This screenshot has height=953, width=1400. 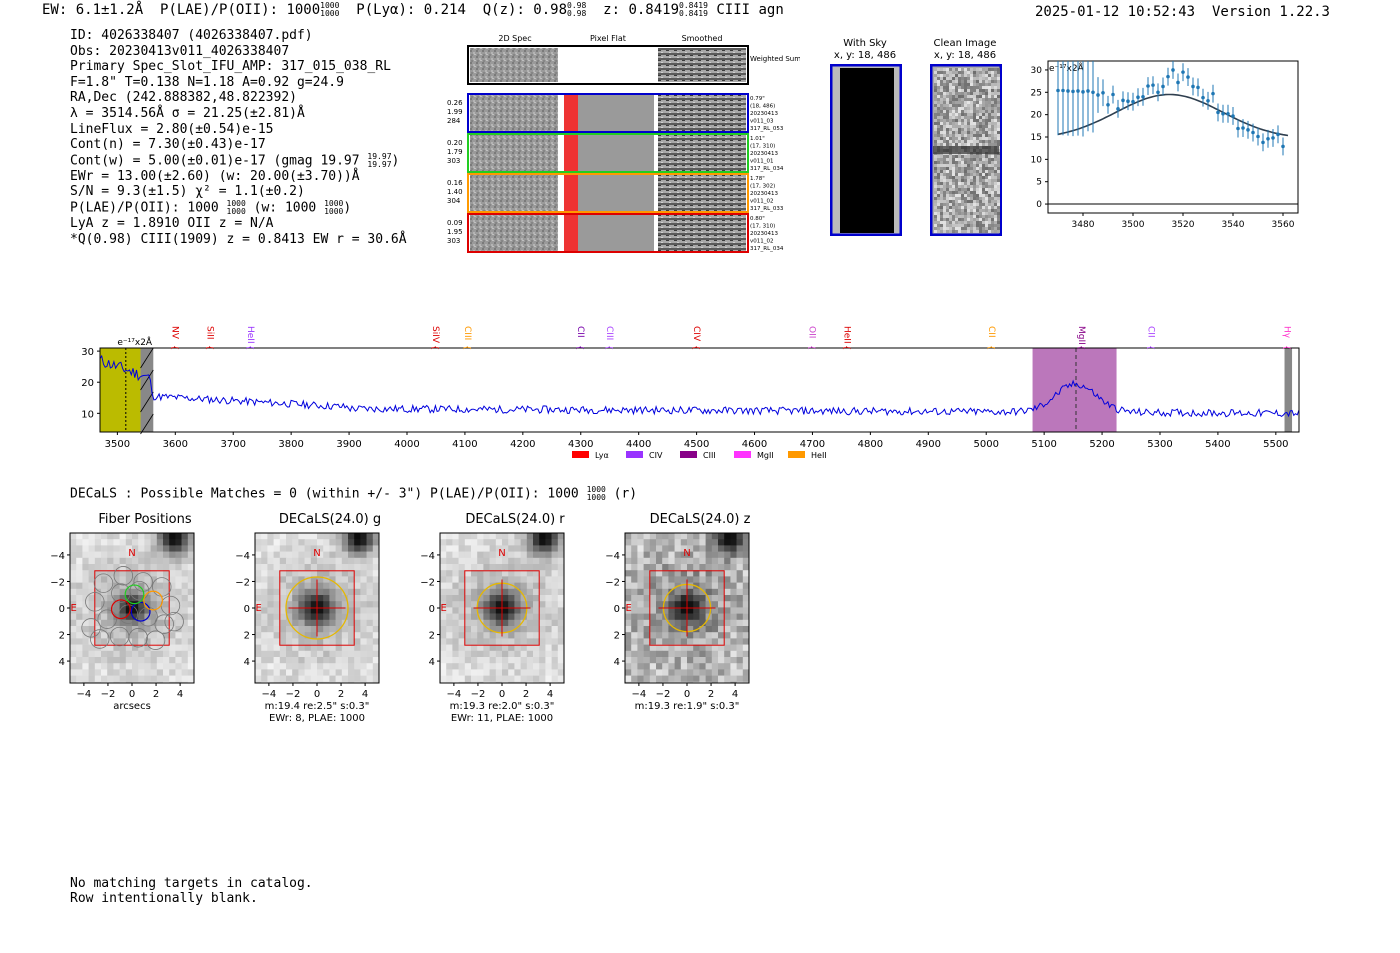 What do you see at coordinates (427, 556) in the screenshot?
I see `cutout-ytick-label: −4` at bounding box center [427, 556].